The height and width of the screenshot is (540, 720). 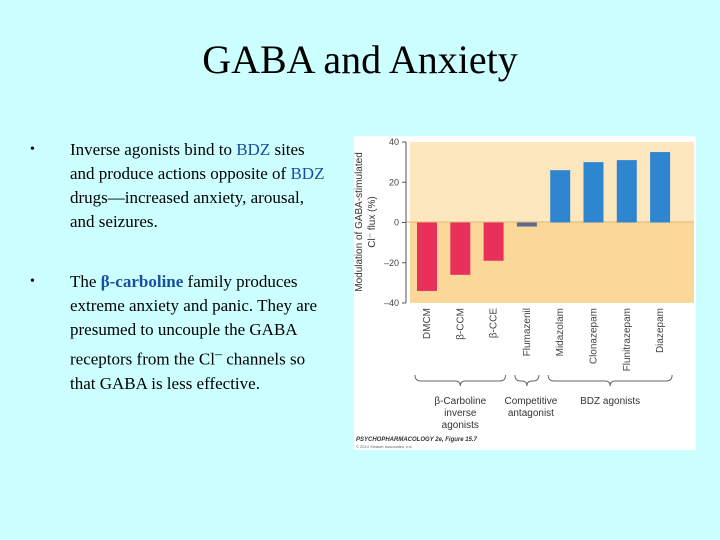 What do you see at coordinates (660, 187) in the screenshot?
I see `bar-Diazepam` at bounding box center [660, 187].